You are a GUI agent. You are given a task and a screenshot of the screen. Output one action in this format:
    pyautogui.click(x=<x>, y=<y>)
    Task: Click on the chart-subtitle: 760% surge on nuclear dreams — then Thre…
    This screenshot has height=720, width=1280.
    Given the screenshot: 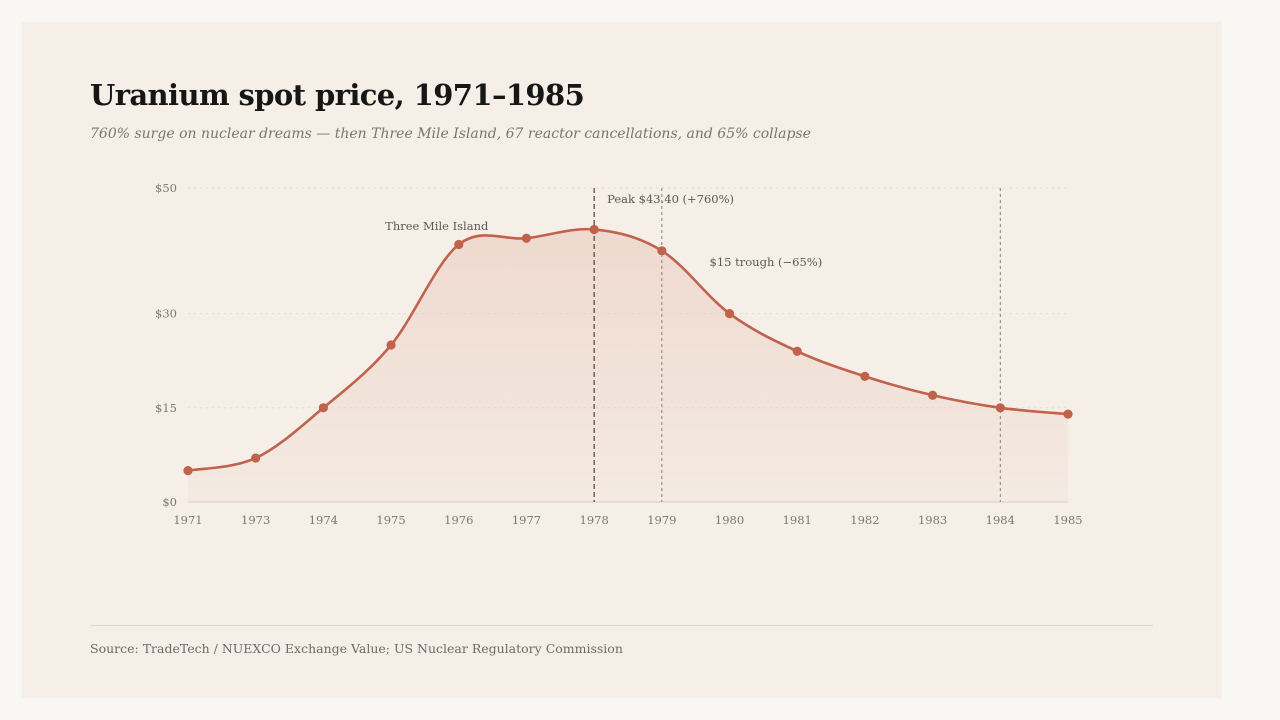 What is the action you would take?
    pyautogui.click(x=450, y=134)
    